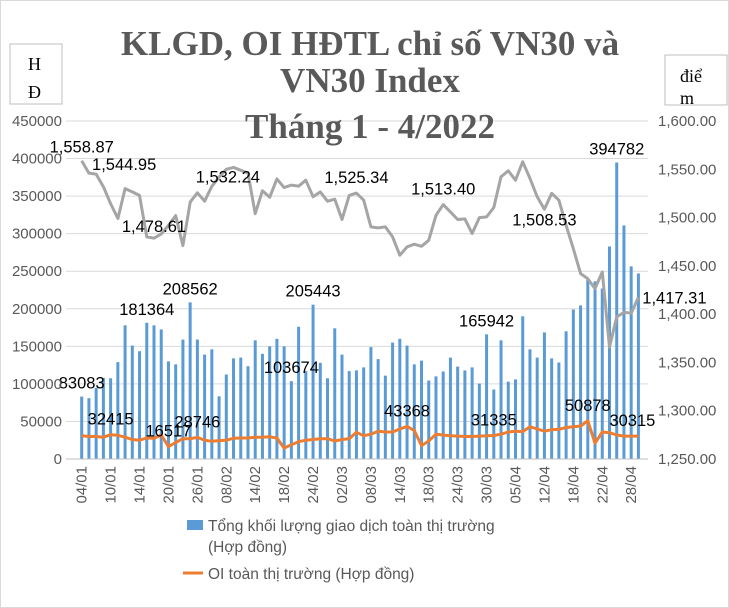 Image resolution: width=729 pixels, height=608 pixels. What do you see at coordinates (370, 43) in the screenshot?
I see `chart-title-line-1: KLGD, OI HĐTL chỉ số VN30 và` at bounding box center [370, 43].